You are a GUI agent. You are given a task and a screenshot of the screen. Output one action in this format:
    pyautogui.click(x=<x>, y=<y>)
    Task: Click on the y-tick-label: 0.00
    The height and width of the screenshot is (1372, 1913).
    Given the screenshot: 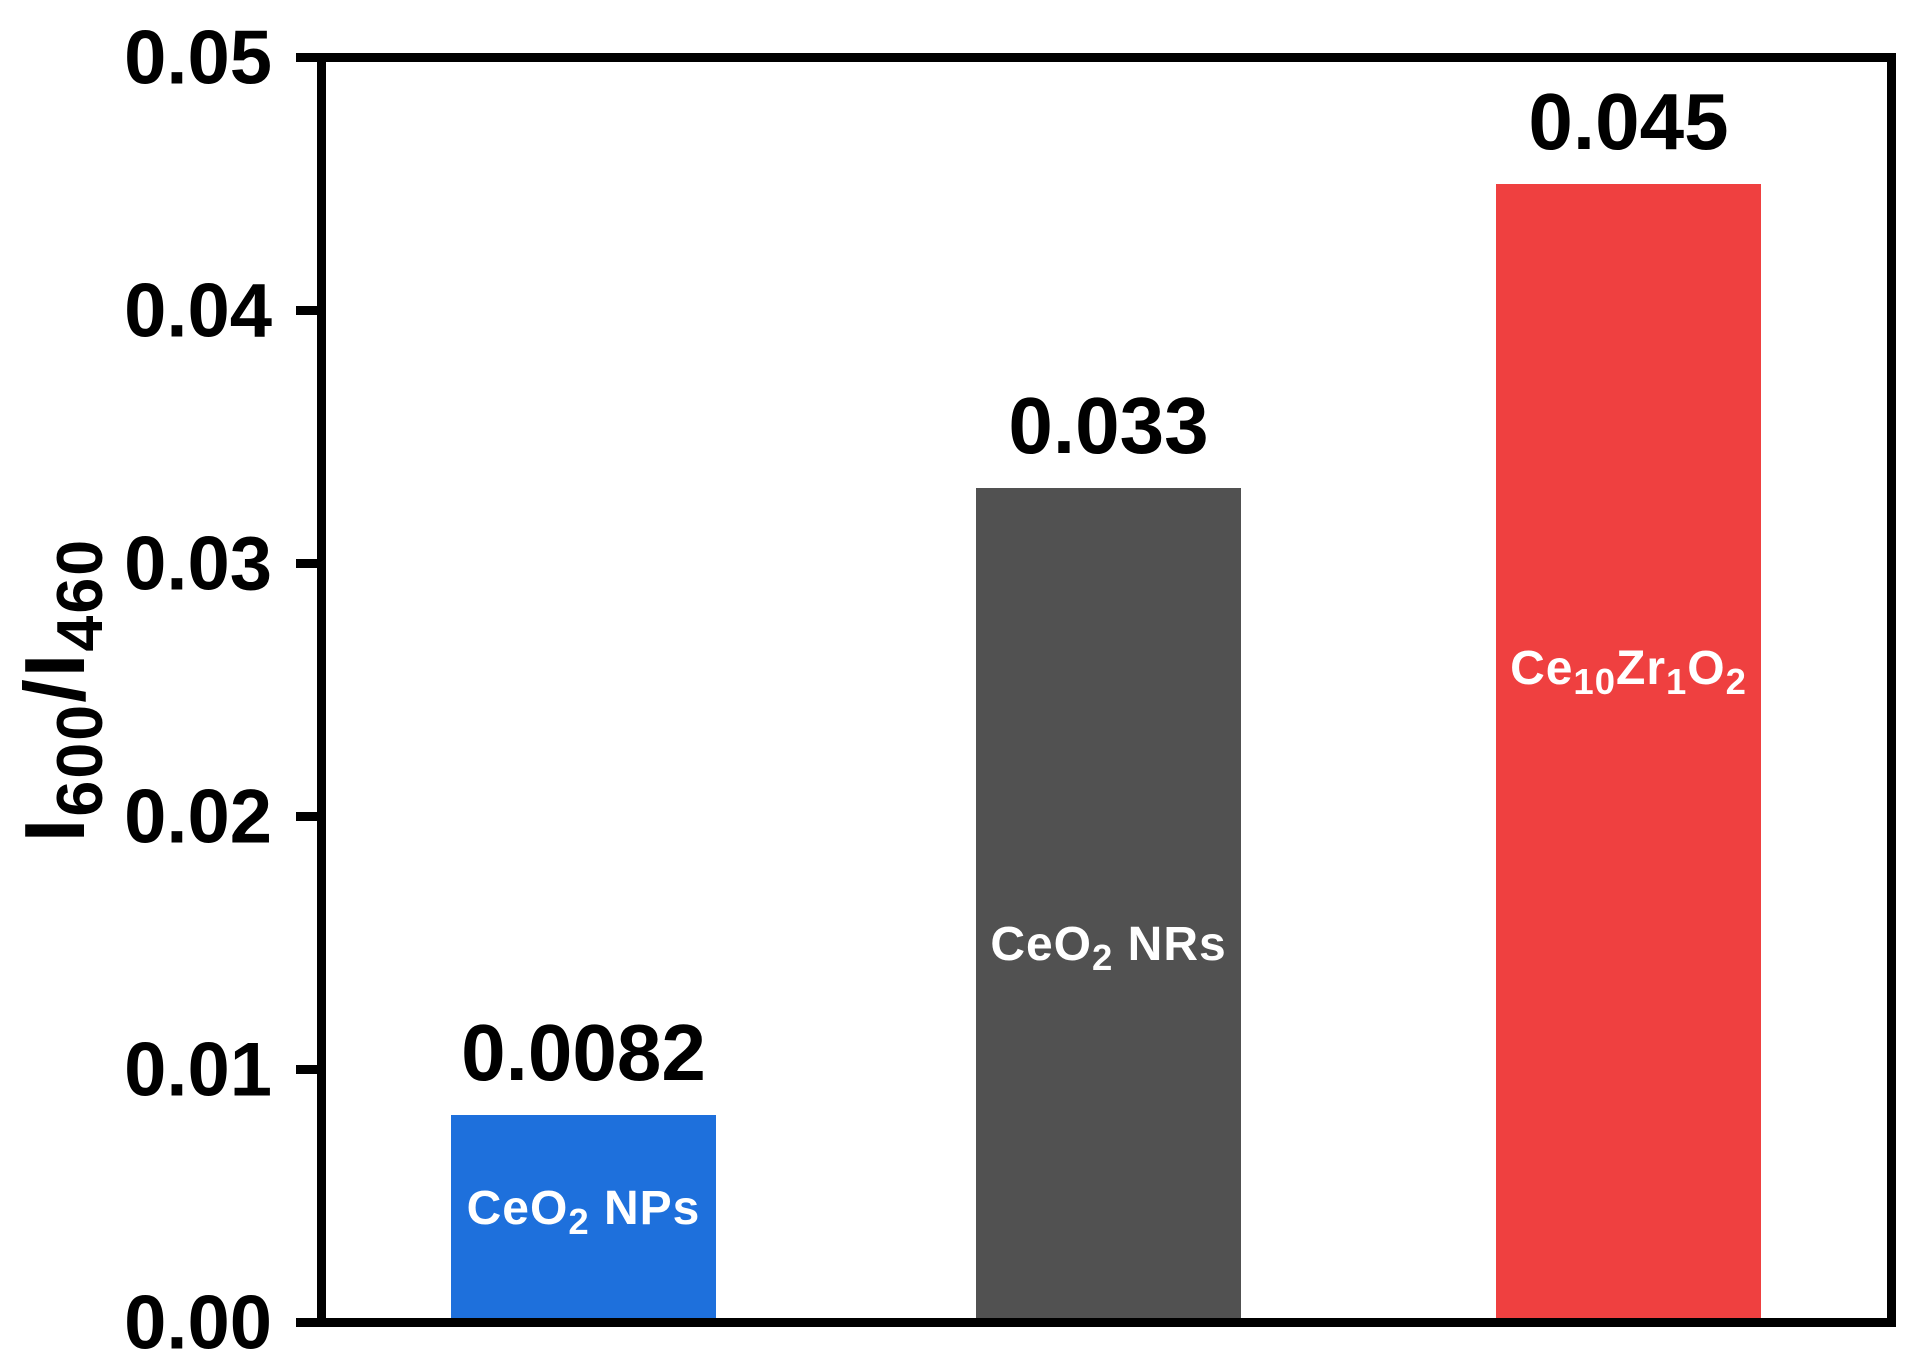 What is the action you would take?
    pyautogui.click(x=198, y=1322)
    